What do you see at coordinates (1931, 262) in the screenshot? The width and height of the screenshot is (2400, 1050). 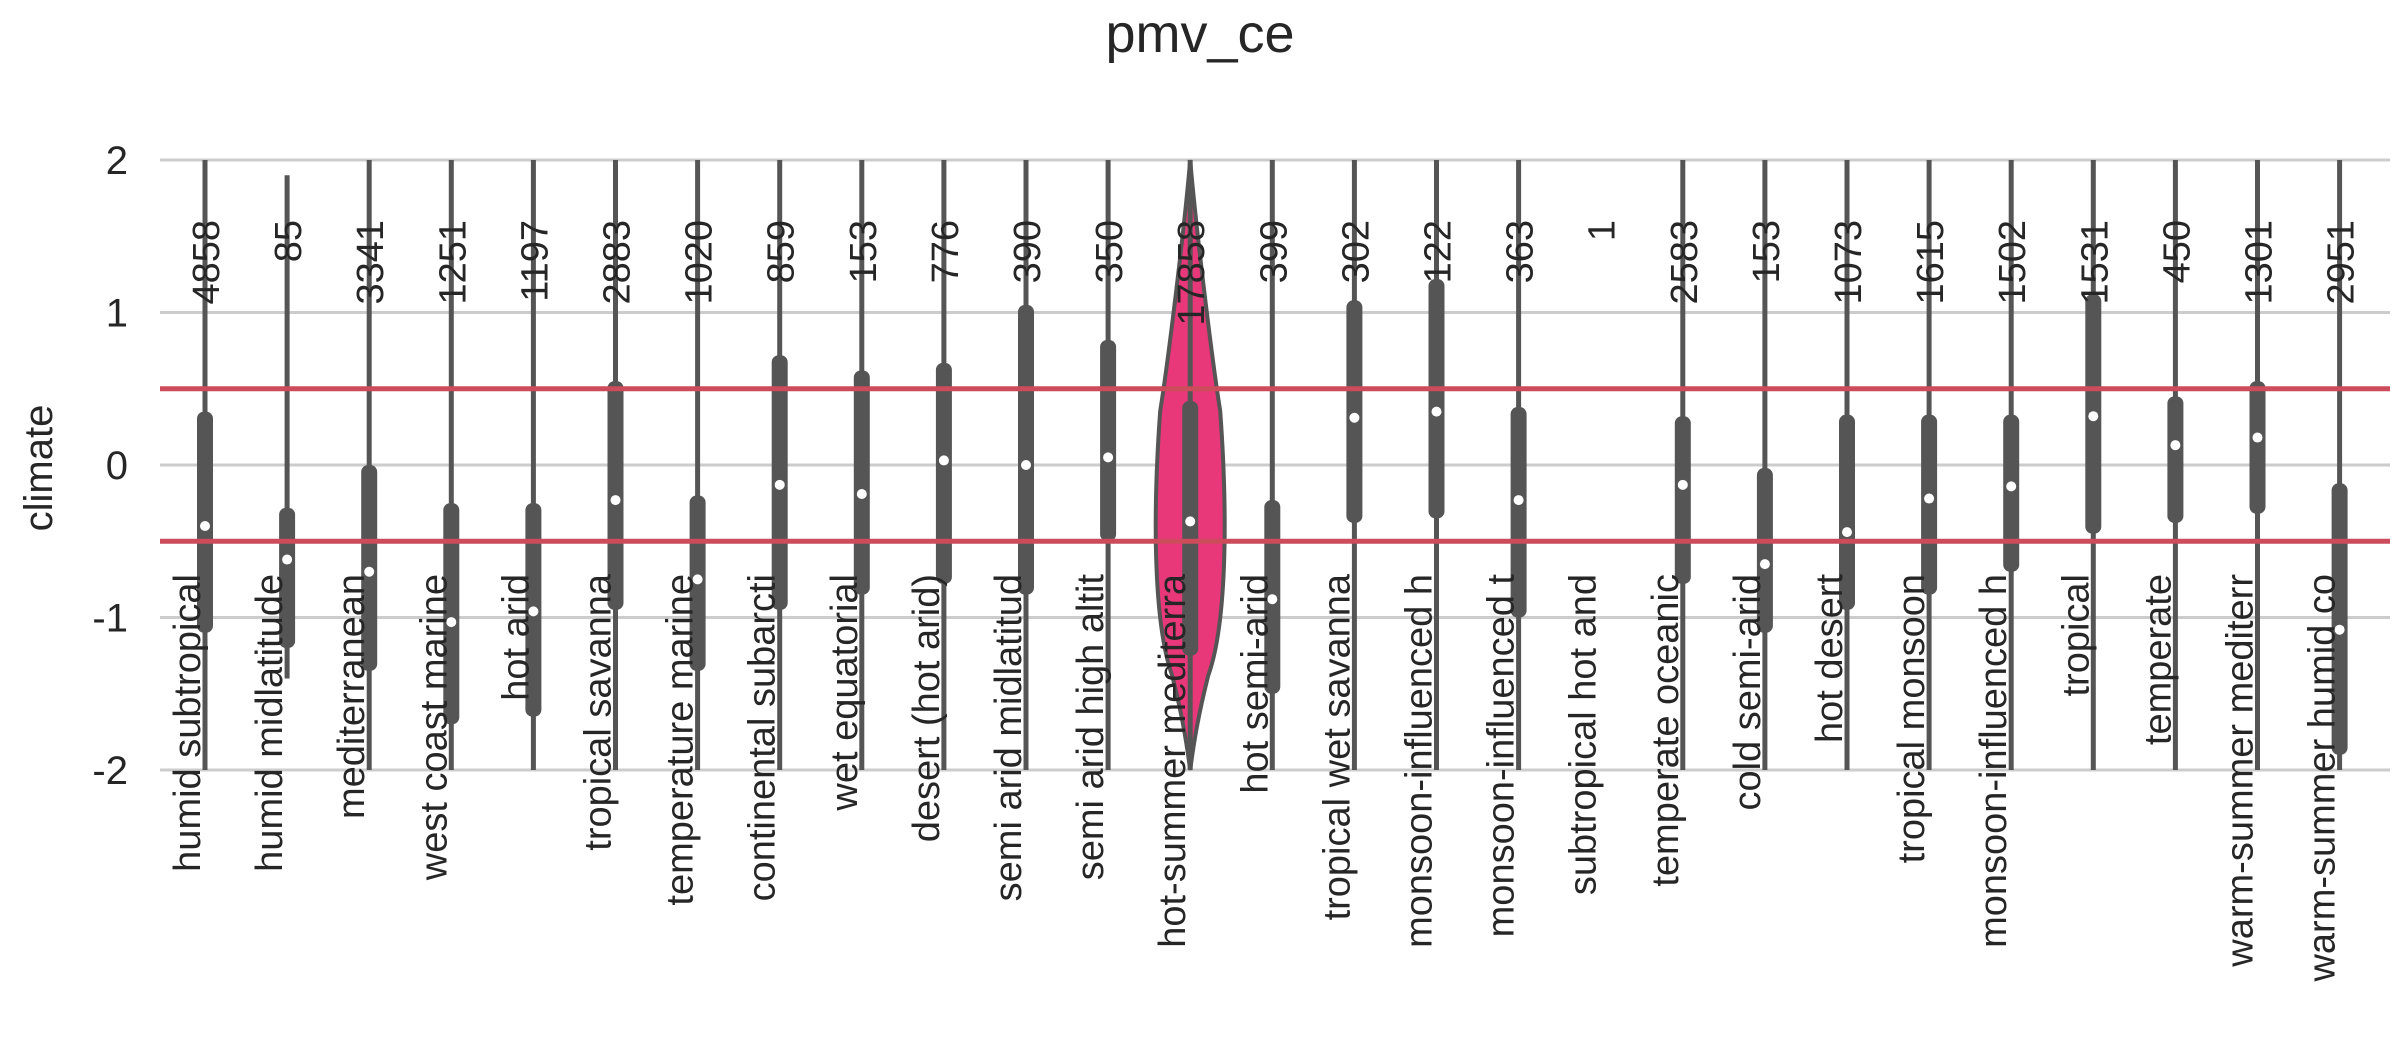 I see `count-label: 1615` at bounding box center [1931, 262].